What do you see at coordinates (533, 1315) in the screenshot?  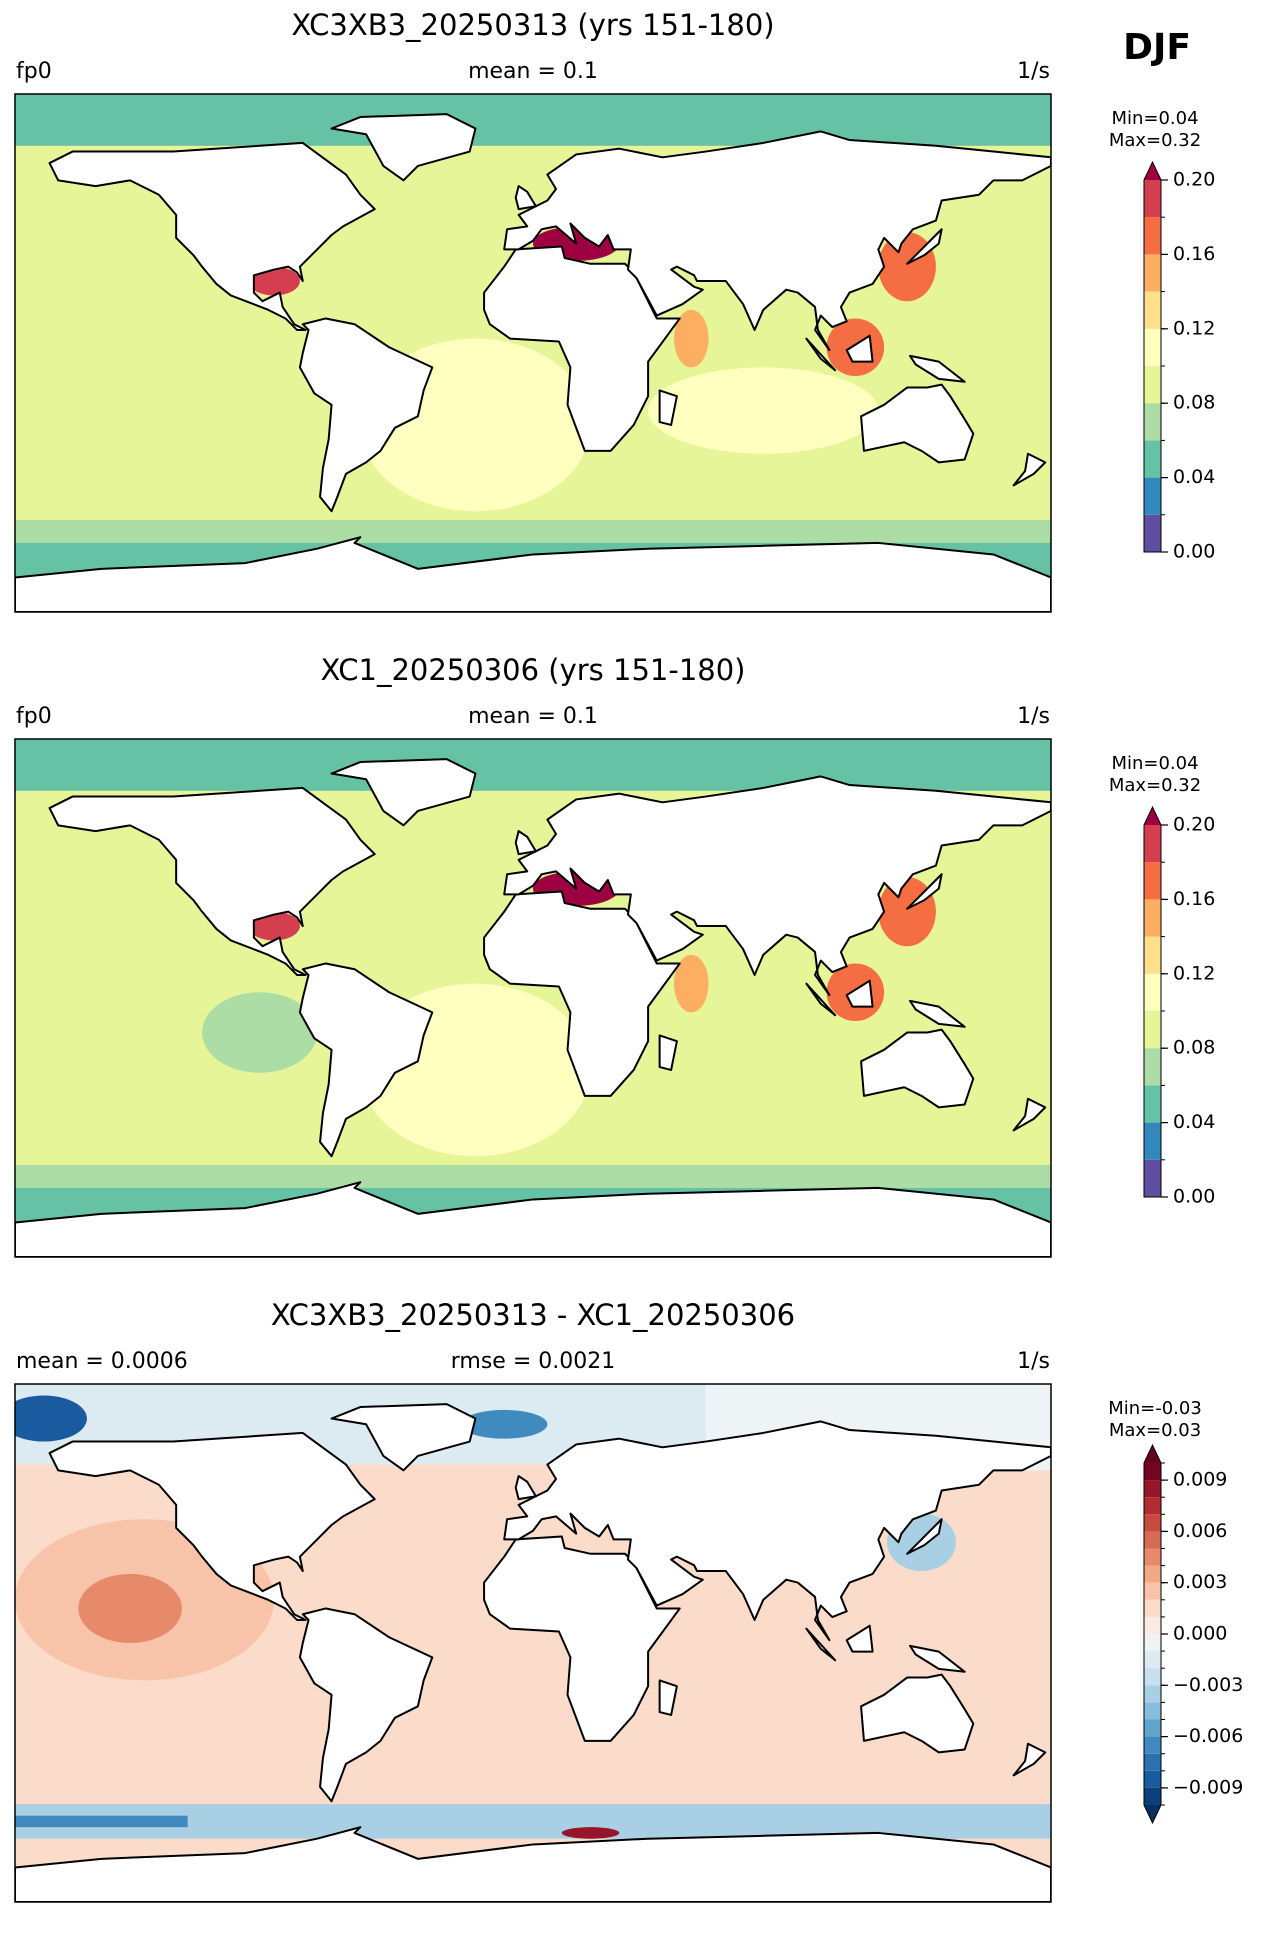 I see `panel-title: XC3XB3_20250313 - XC1_20250306` at bounding box center [533, 1315].